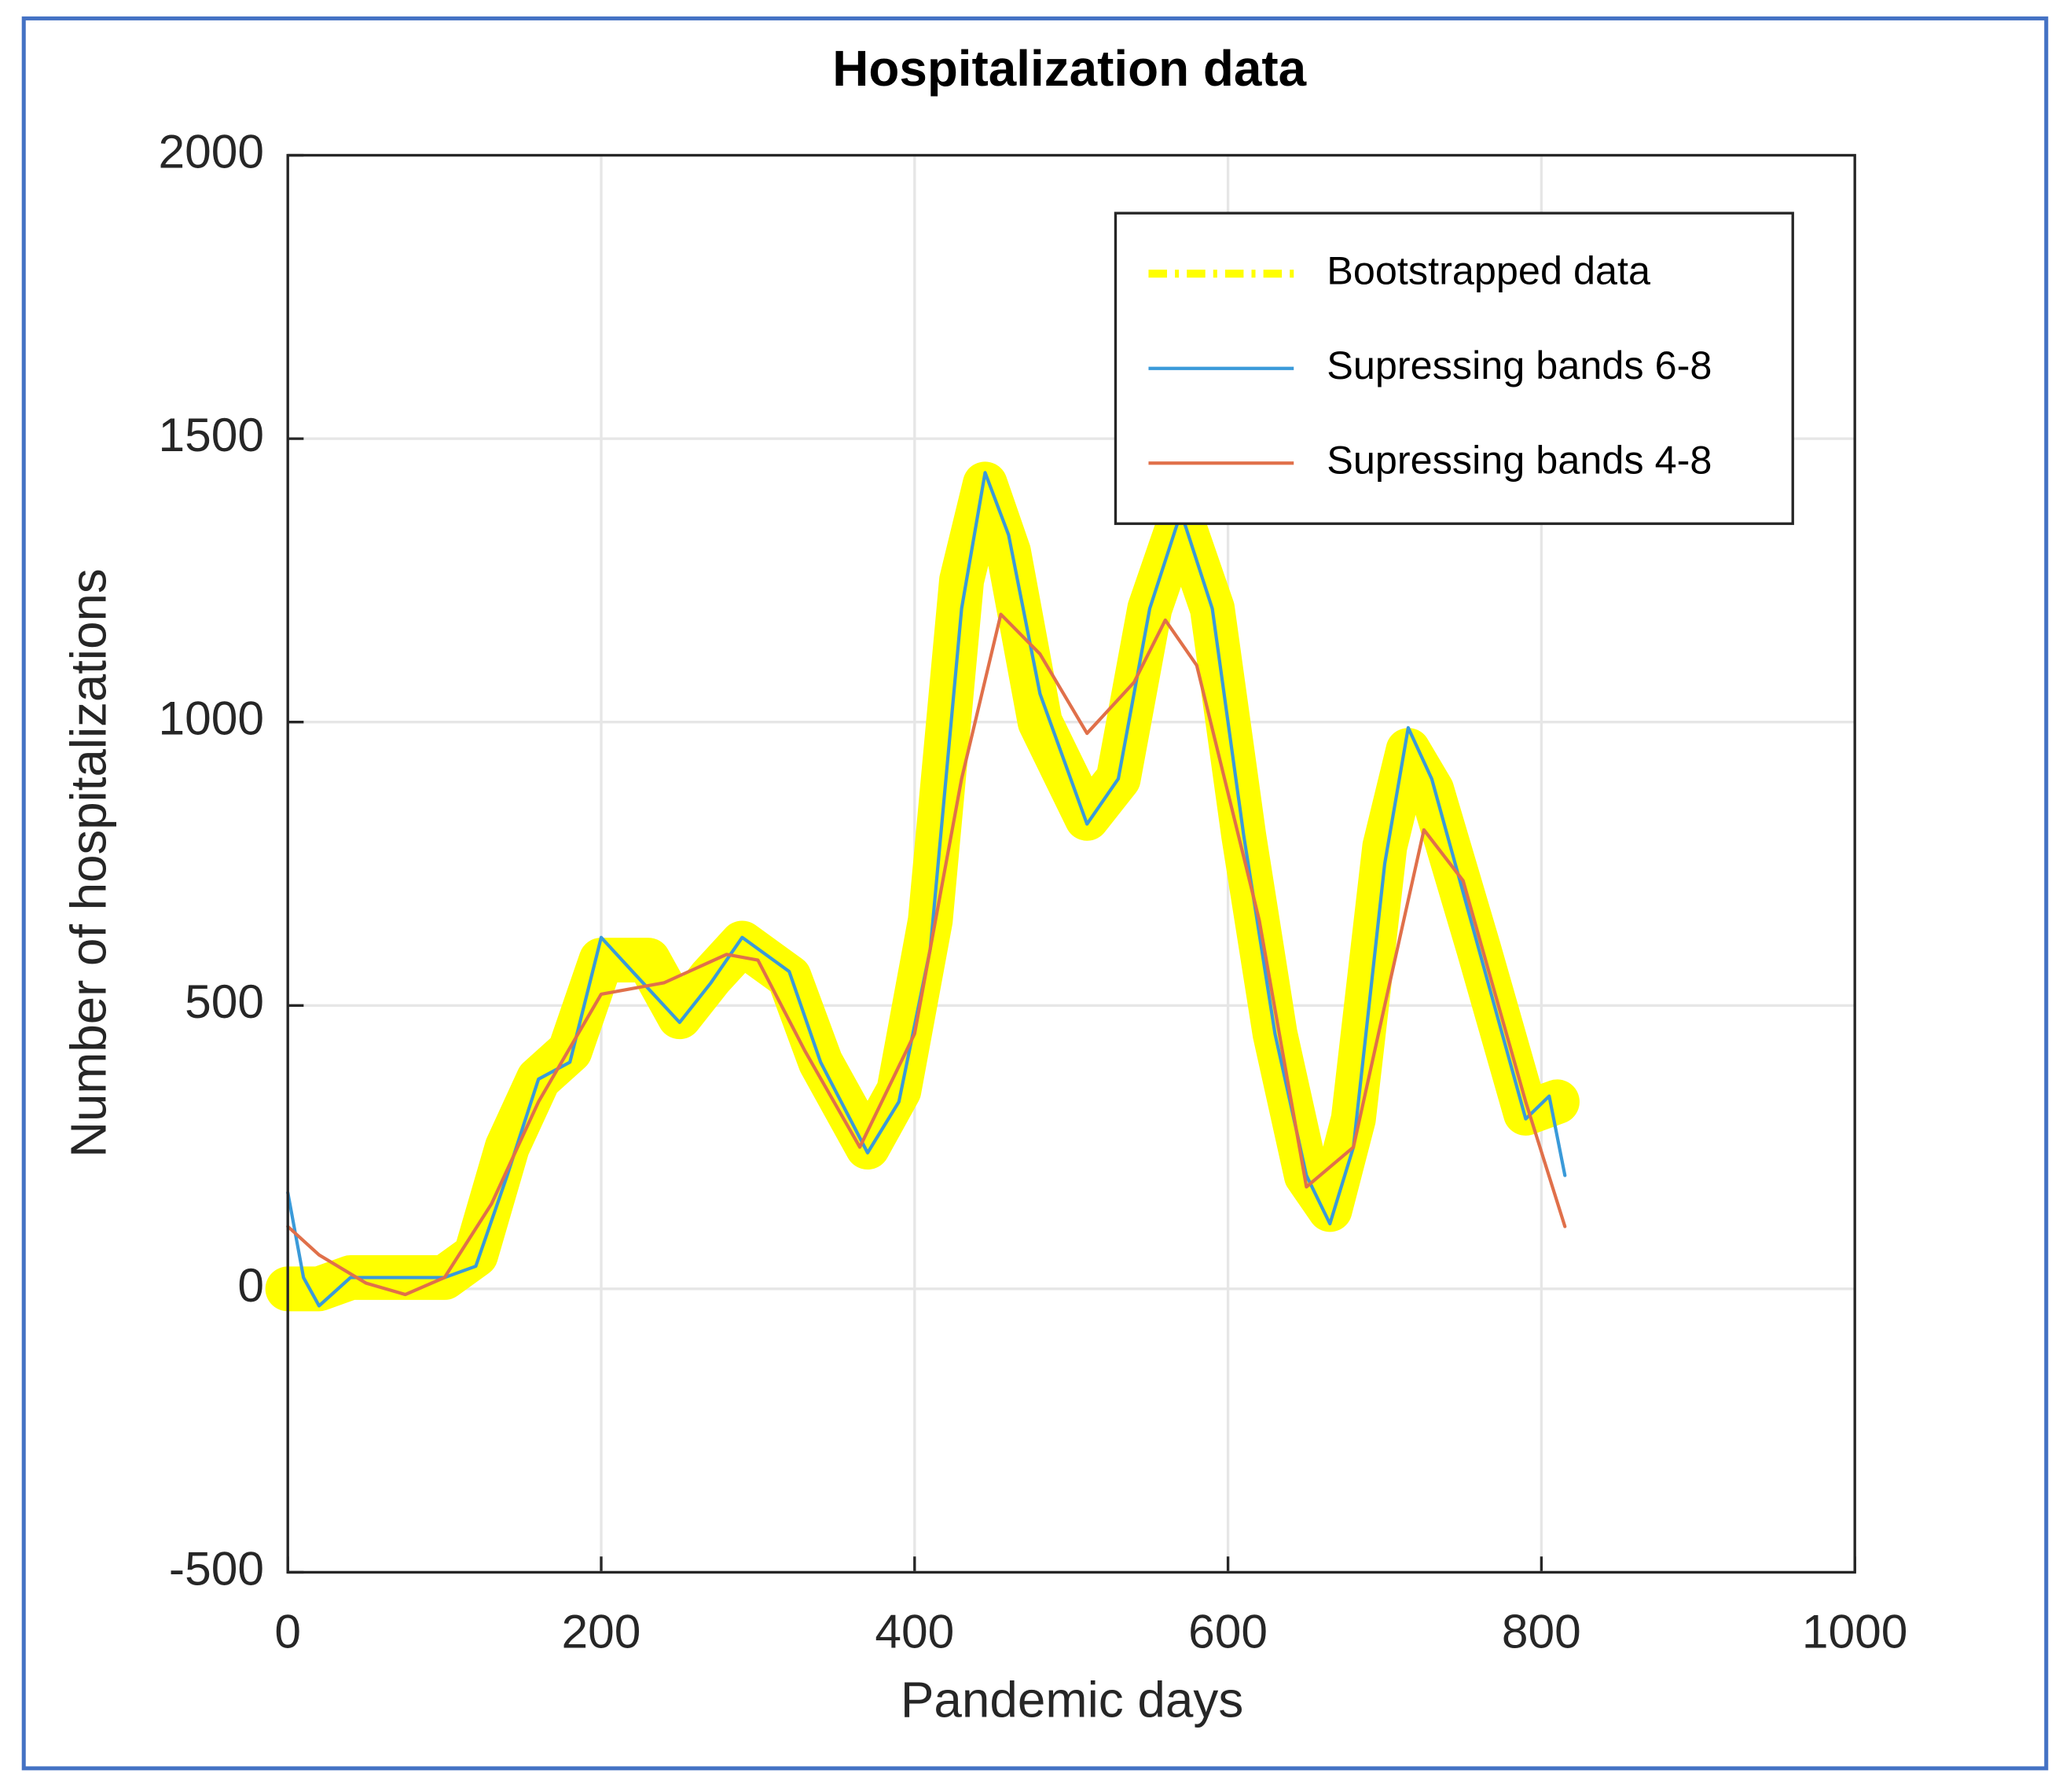 The height and width of the screenshot is (1792, 2070). What do you see at coordinates (1541, 1631) in the screenshot?
I see `x-tick-label: 800` at bounding box center [1541, 1631].